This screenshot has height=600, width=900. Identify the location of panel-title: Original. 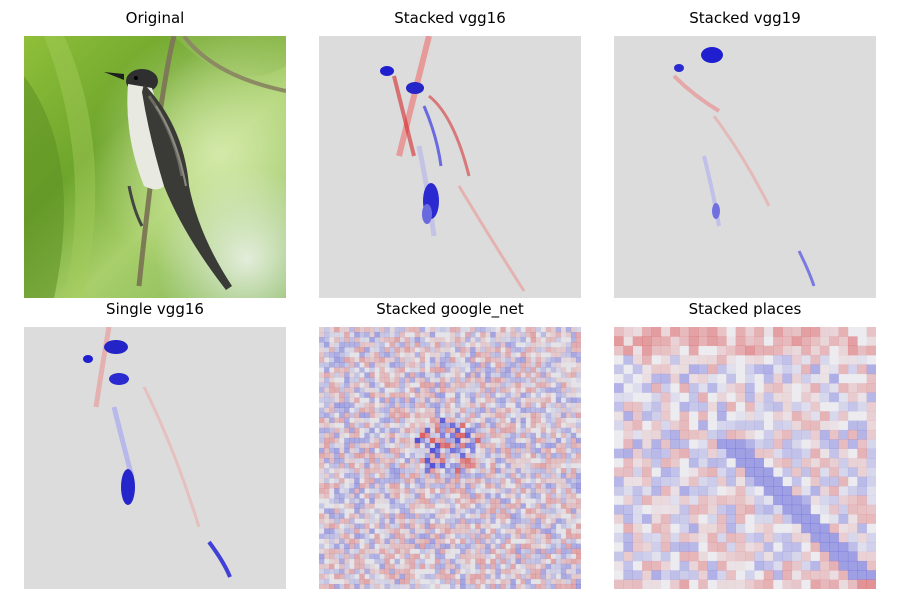
(155, 18).